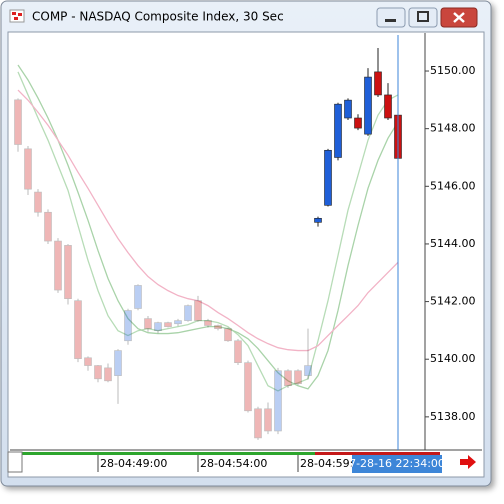 This screenshot has width=504, height=504. Describe the element at coordinates (17, 16) in the screenshot. I see `app-icon` at that location.